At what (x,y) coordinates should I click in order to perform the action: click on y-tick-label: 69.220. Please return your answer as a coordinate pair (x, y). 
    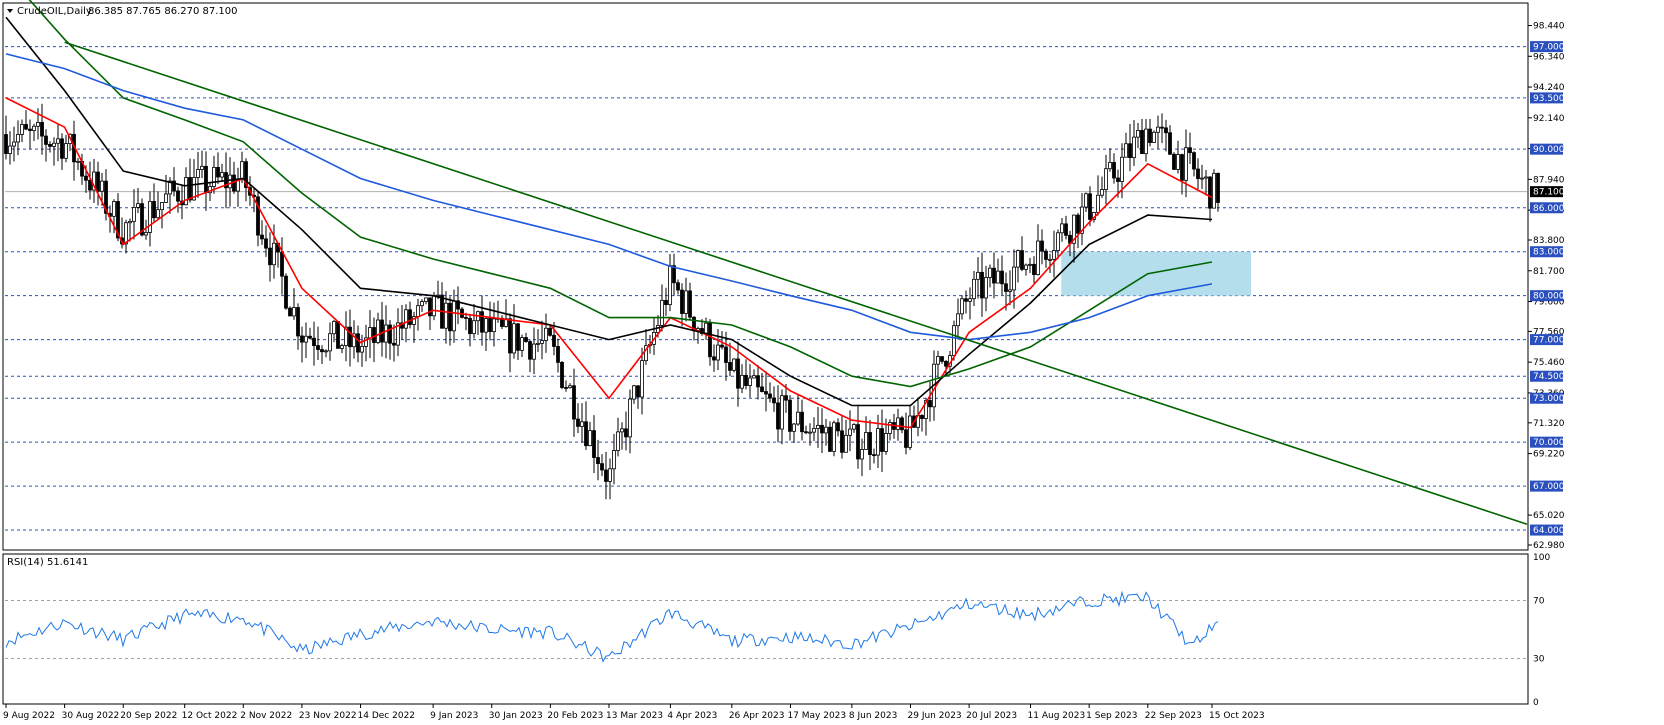
    Looking at the image, I should click on (1549, 455).